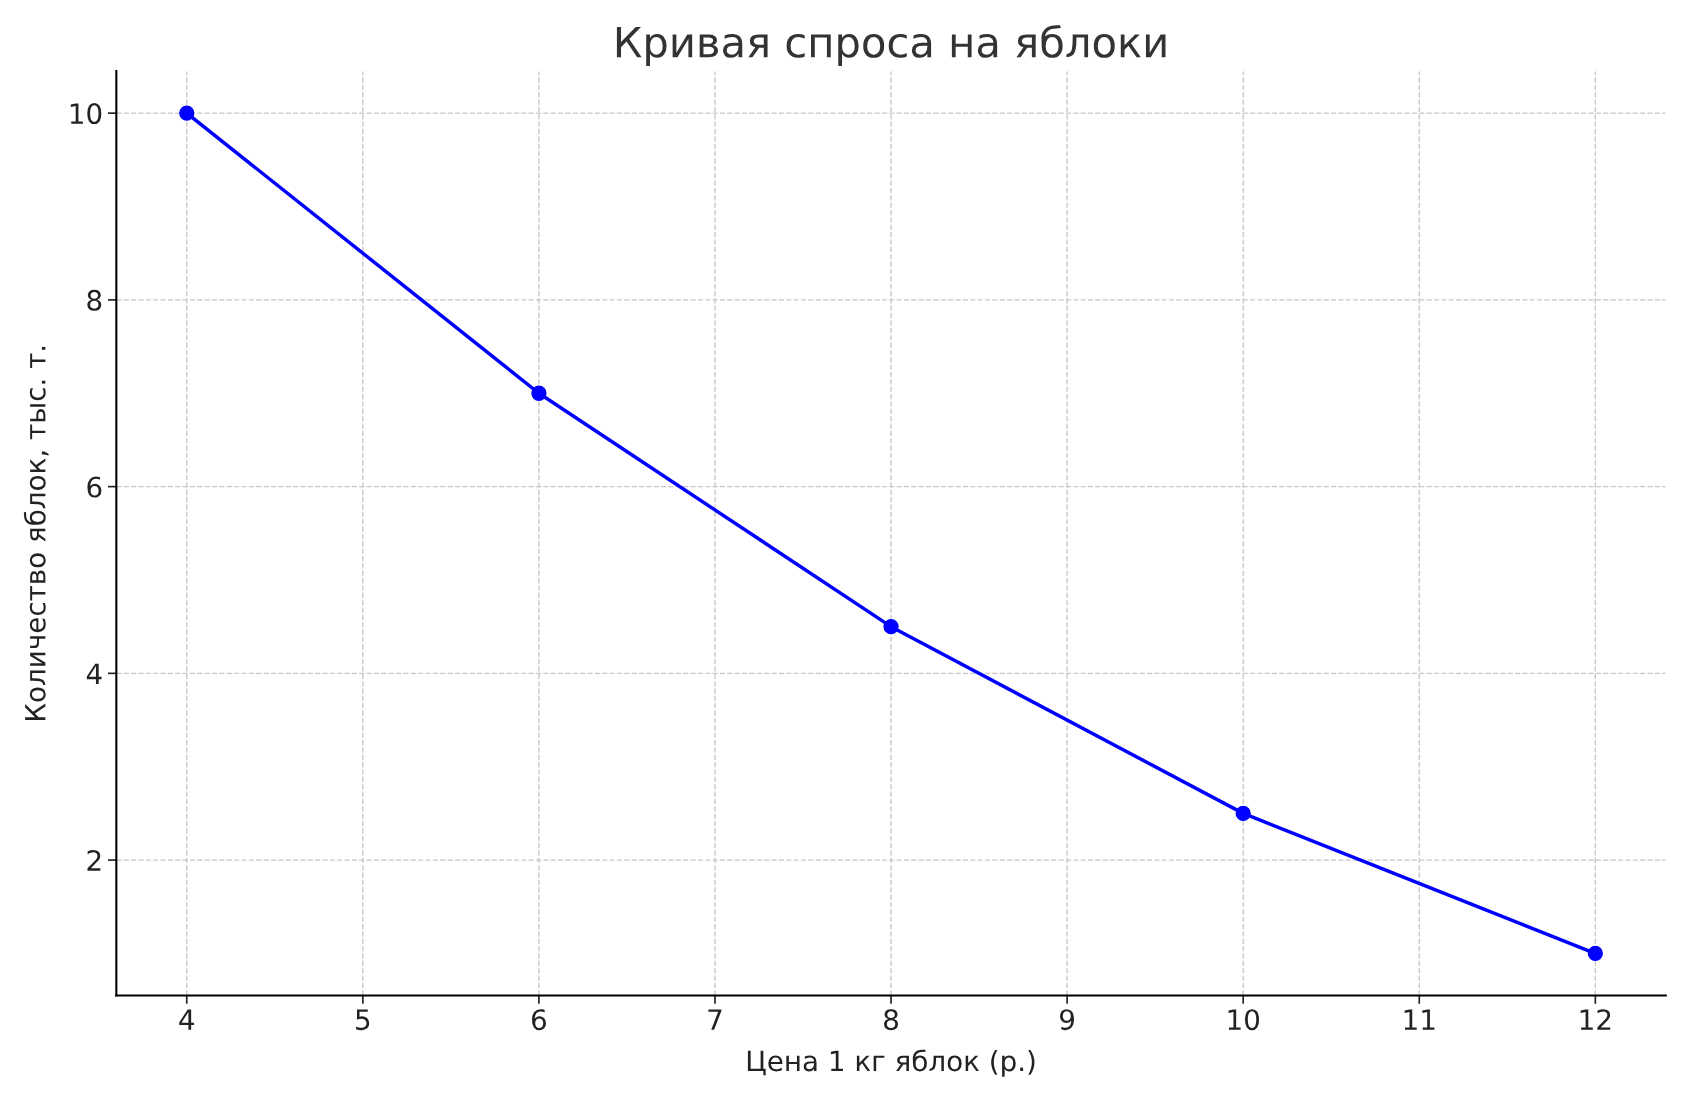 The height and width of the screenshot is (1103, 1686). What do you see at coordinates (36, 533) in the screenshot?
I see `y-axis-title: Количество яблок, тыс. т.` at bounding box center [36, 533].